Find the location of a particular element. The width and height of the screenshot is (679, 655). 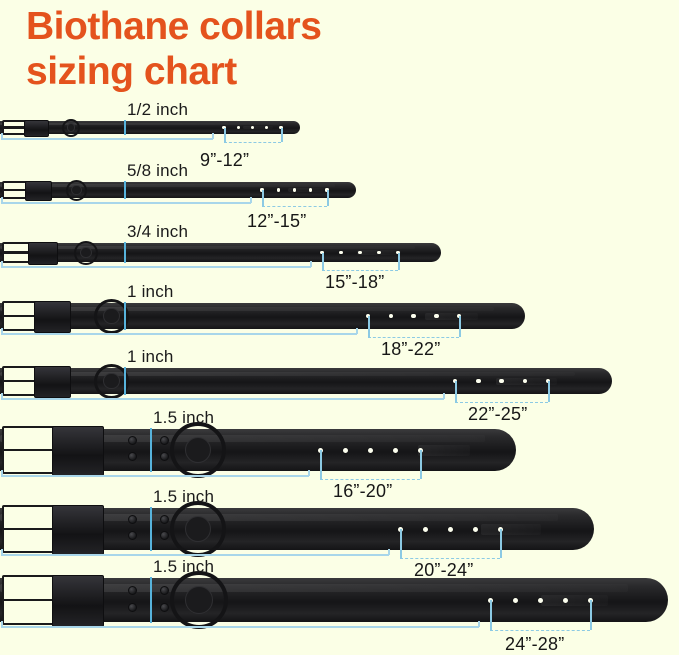

page-title: Biothane collars sizing chart is located at coordinates (174, 49).